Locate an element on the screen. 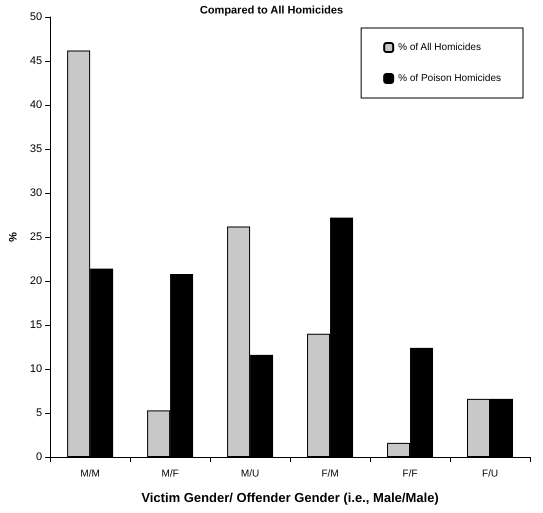 This screenshot has width=543, height=513. legend-label: % of Poison Homicides is located at coordinates (450, 78).